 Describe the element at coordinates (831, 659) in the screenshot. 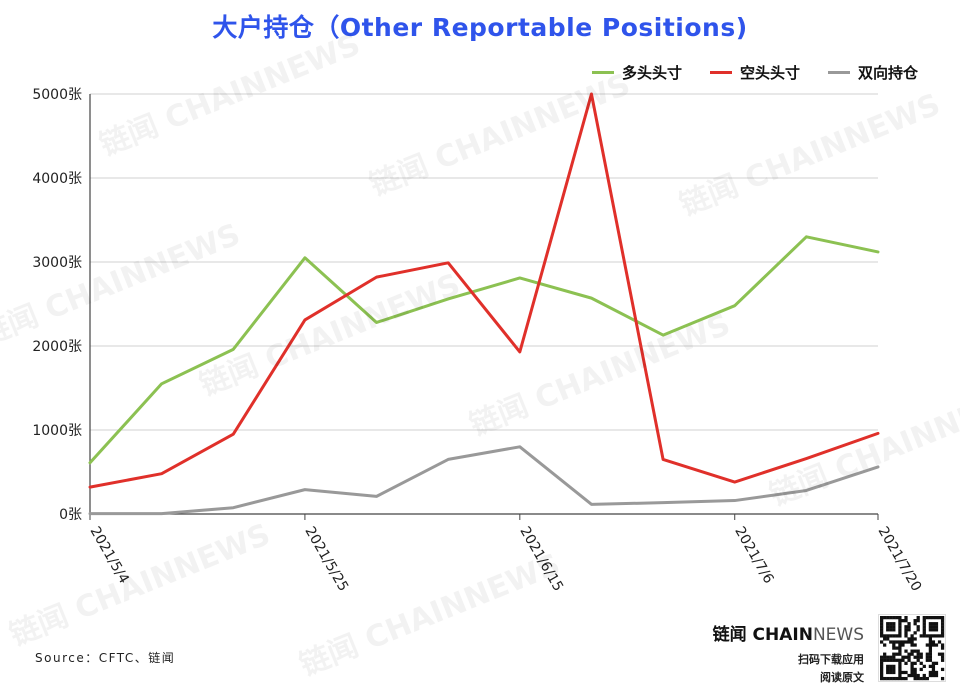

I see `brand-sub-download: 扫码下载应用` at that location.